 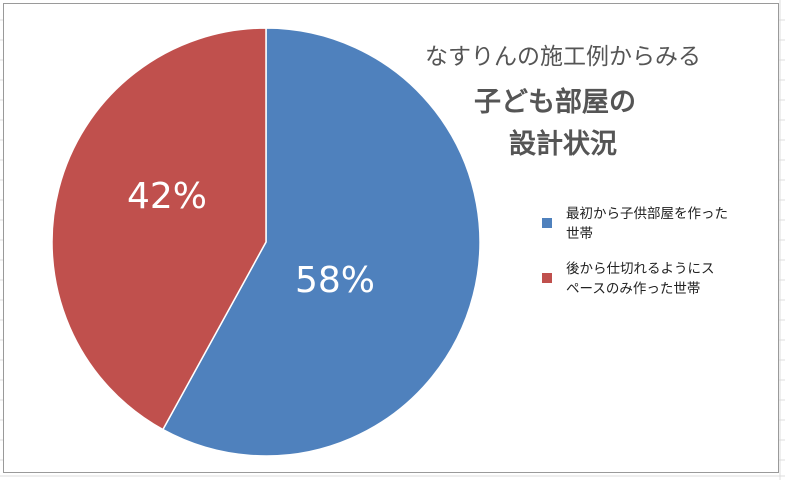 I want to click on legend-swatch-red, so click(x=547, y=278).